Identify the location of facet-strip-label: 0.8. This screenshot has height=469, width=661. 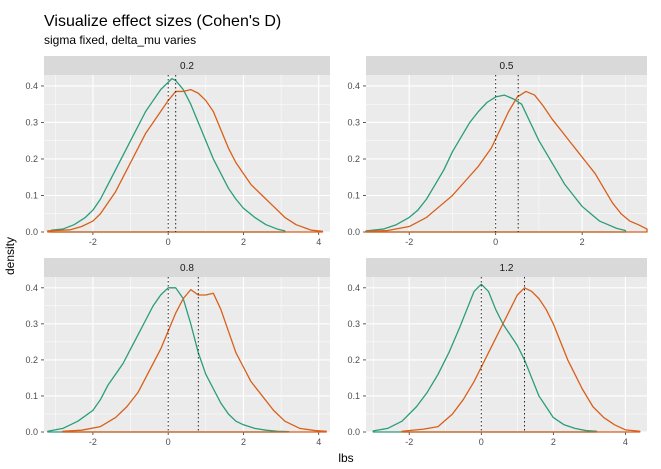
(187, 268).